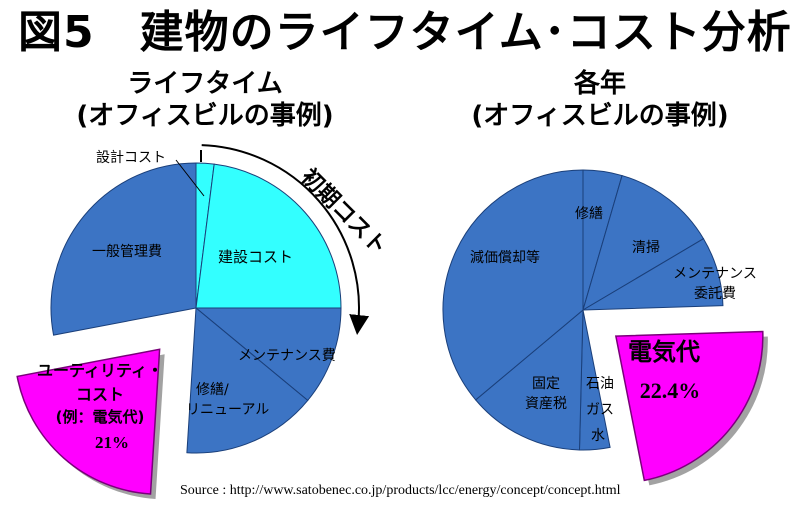  I want to click on r-maint-label-line2: 委託費, so click(715, 294).